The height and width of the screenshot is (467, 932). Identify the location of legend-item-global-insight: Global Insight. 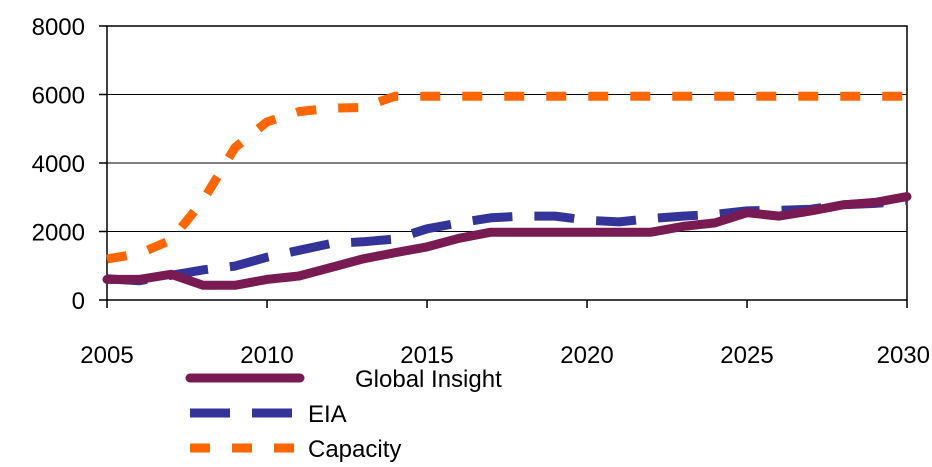
(343, 379).